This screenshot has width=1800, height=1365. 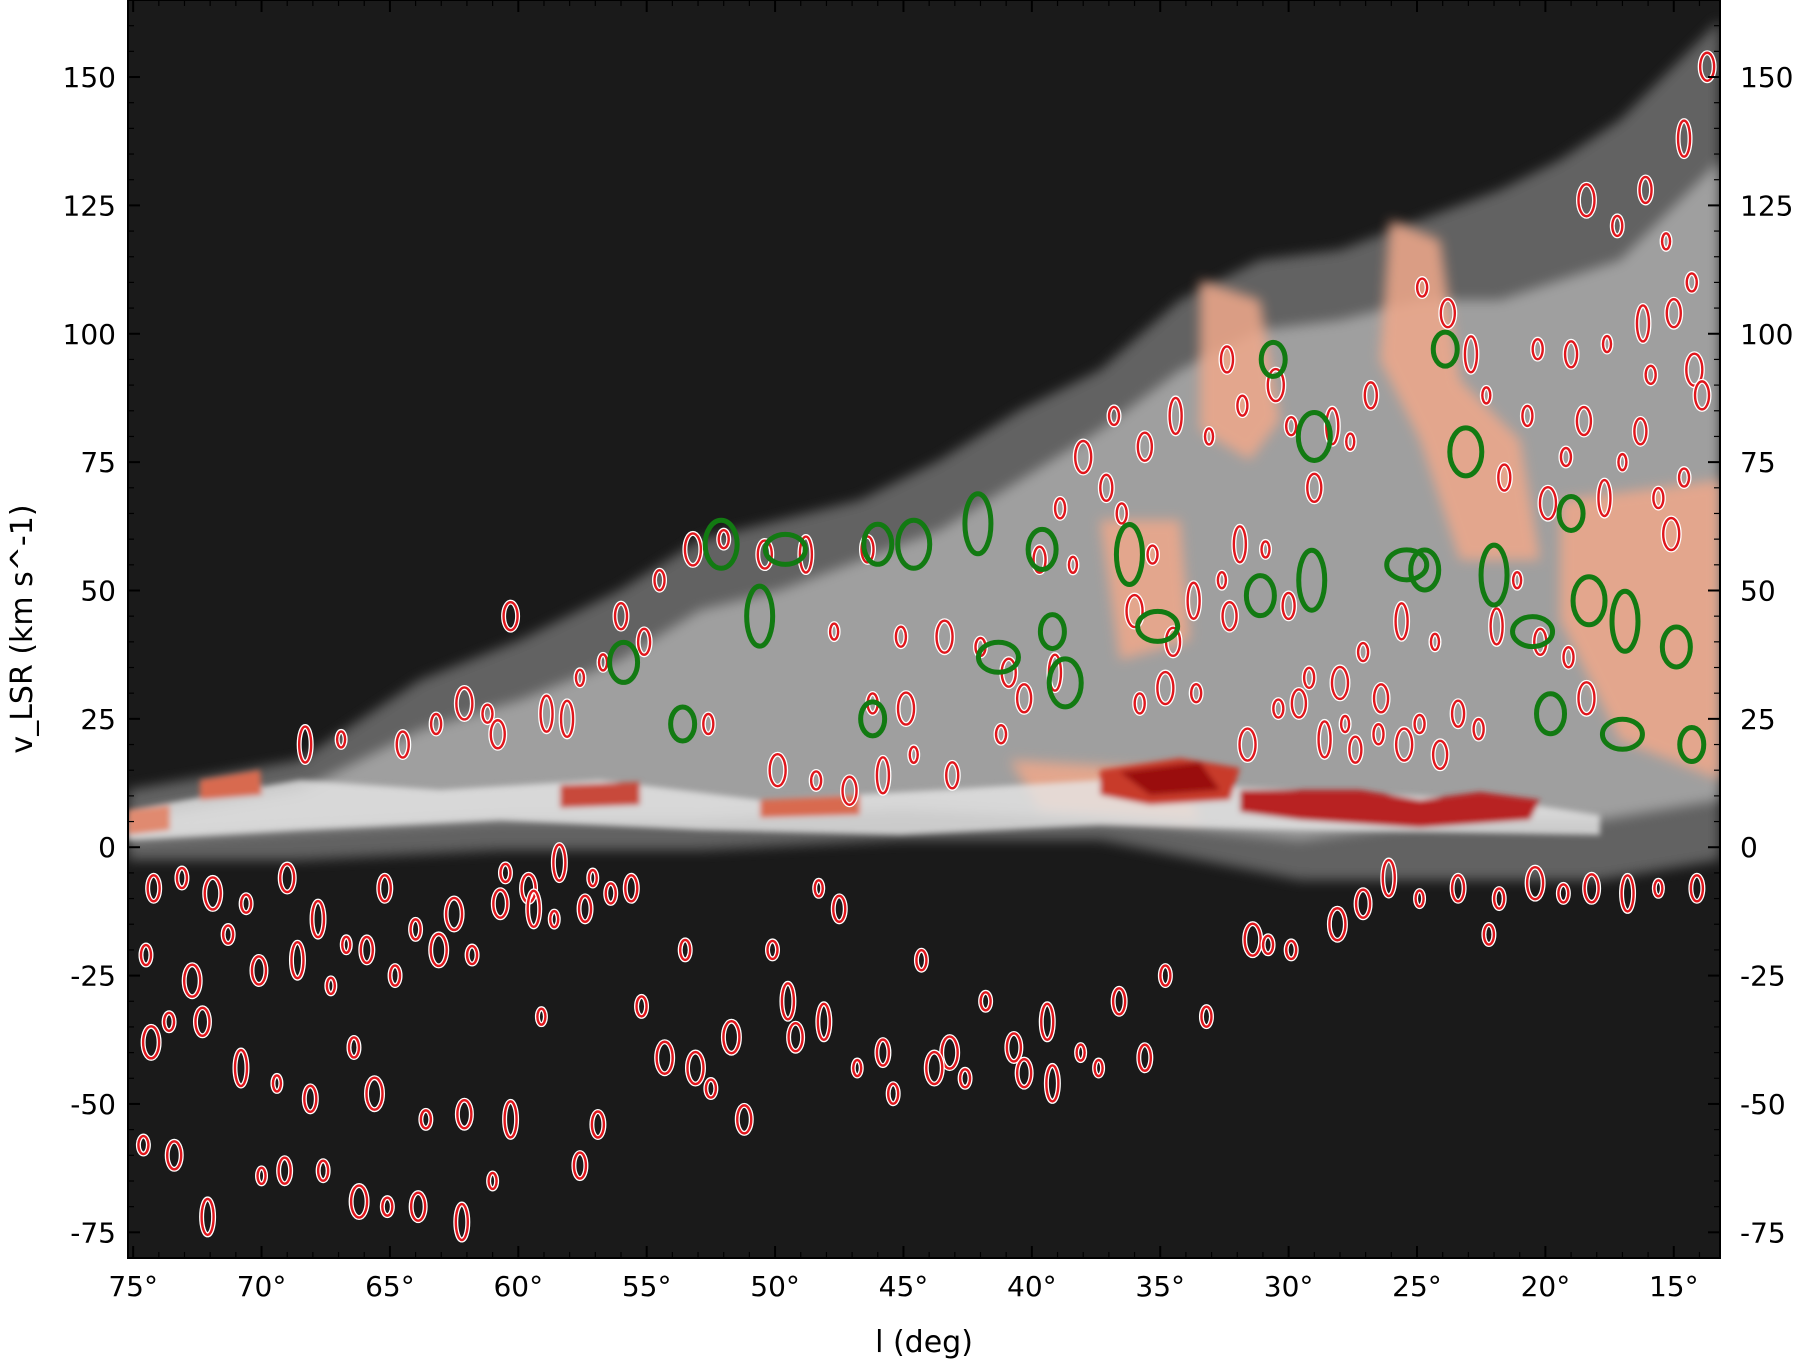 What do you see at coordinates (1766, 205) in the screenshot?
I see `y-tick-label-right: 125` at bounding box center [1766, 205].